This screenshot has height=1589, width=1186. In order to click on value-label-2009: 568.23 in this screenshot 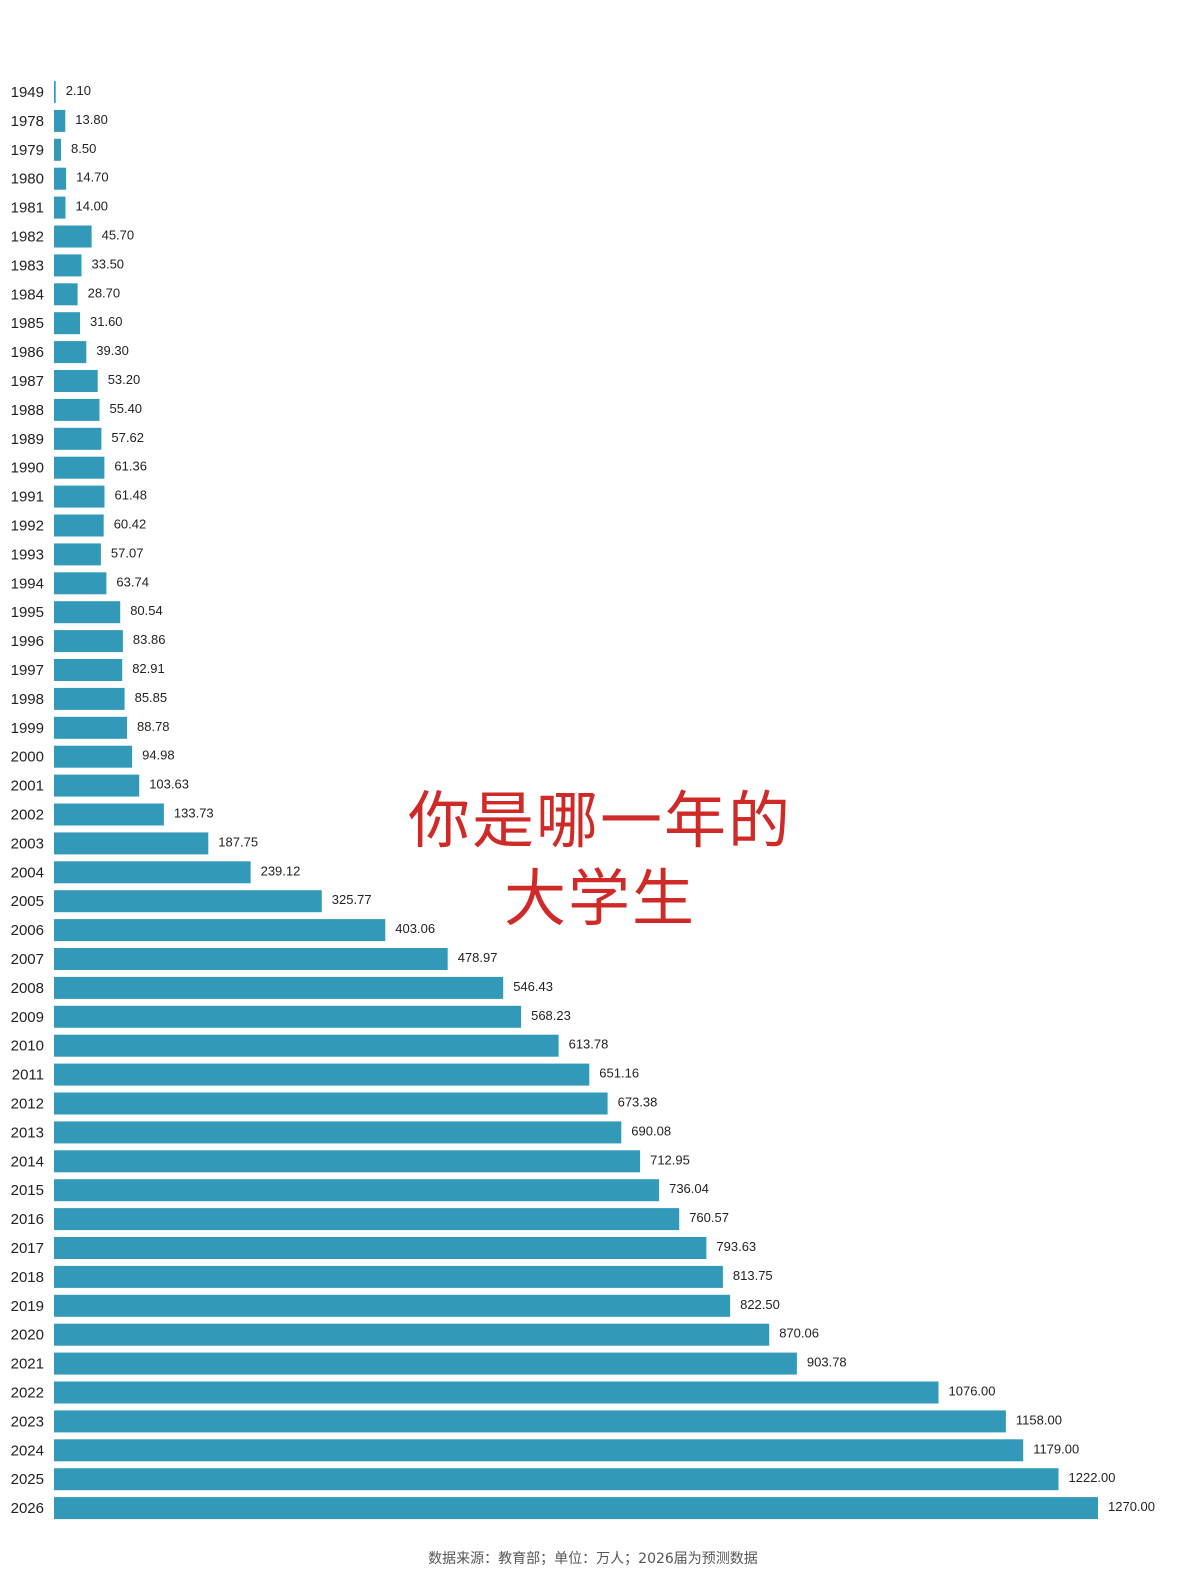, I will do `click(551, 1015)`.